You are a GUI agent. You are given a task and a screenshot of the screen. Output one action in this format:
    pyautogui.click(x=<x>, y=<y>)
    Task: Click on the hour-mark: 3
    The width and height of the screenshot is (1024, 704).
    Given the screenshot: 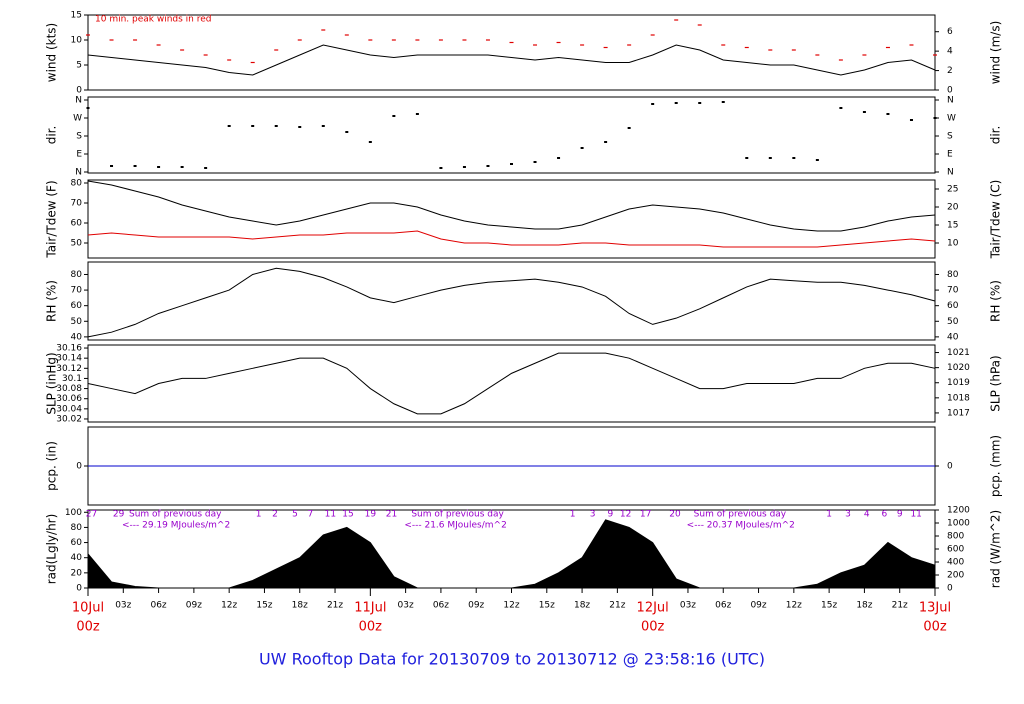 What is the action you would take?
    pyautogui.click(x=848, y=515)
    